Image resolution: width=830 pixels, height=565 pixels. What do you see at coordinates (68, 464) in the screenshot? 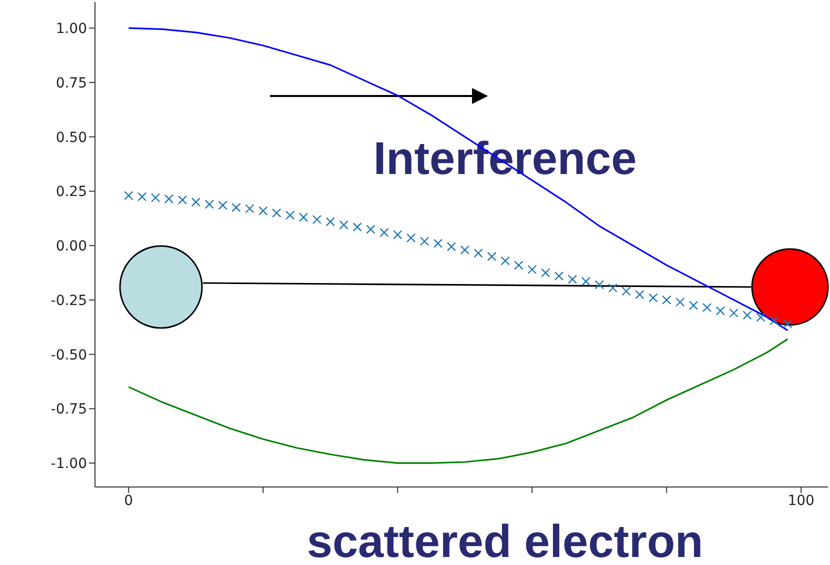
I see `y-tick-label: -1.00` at bounding box center [68, 464].